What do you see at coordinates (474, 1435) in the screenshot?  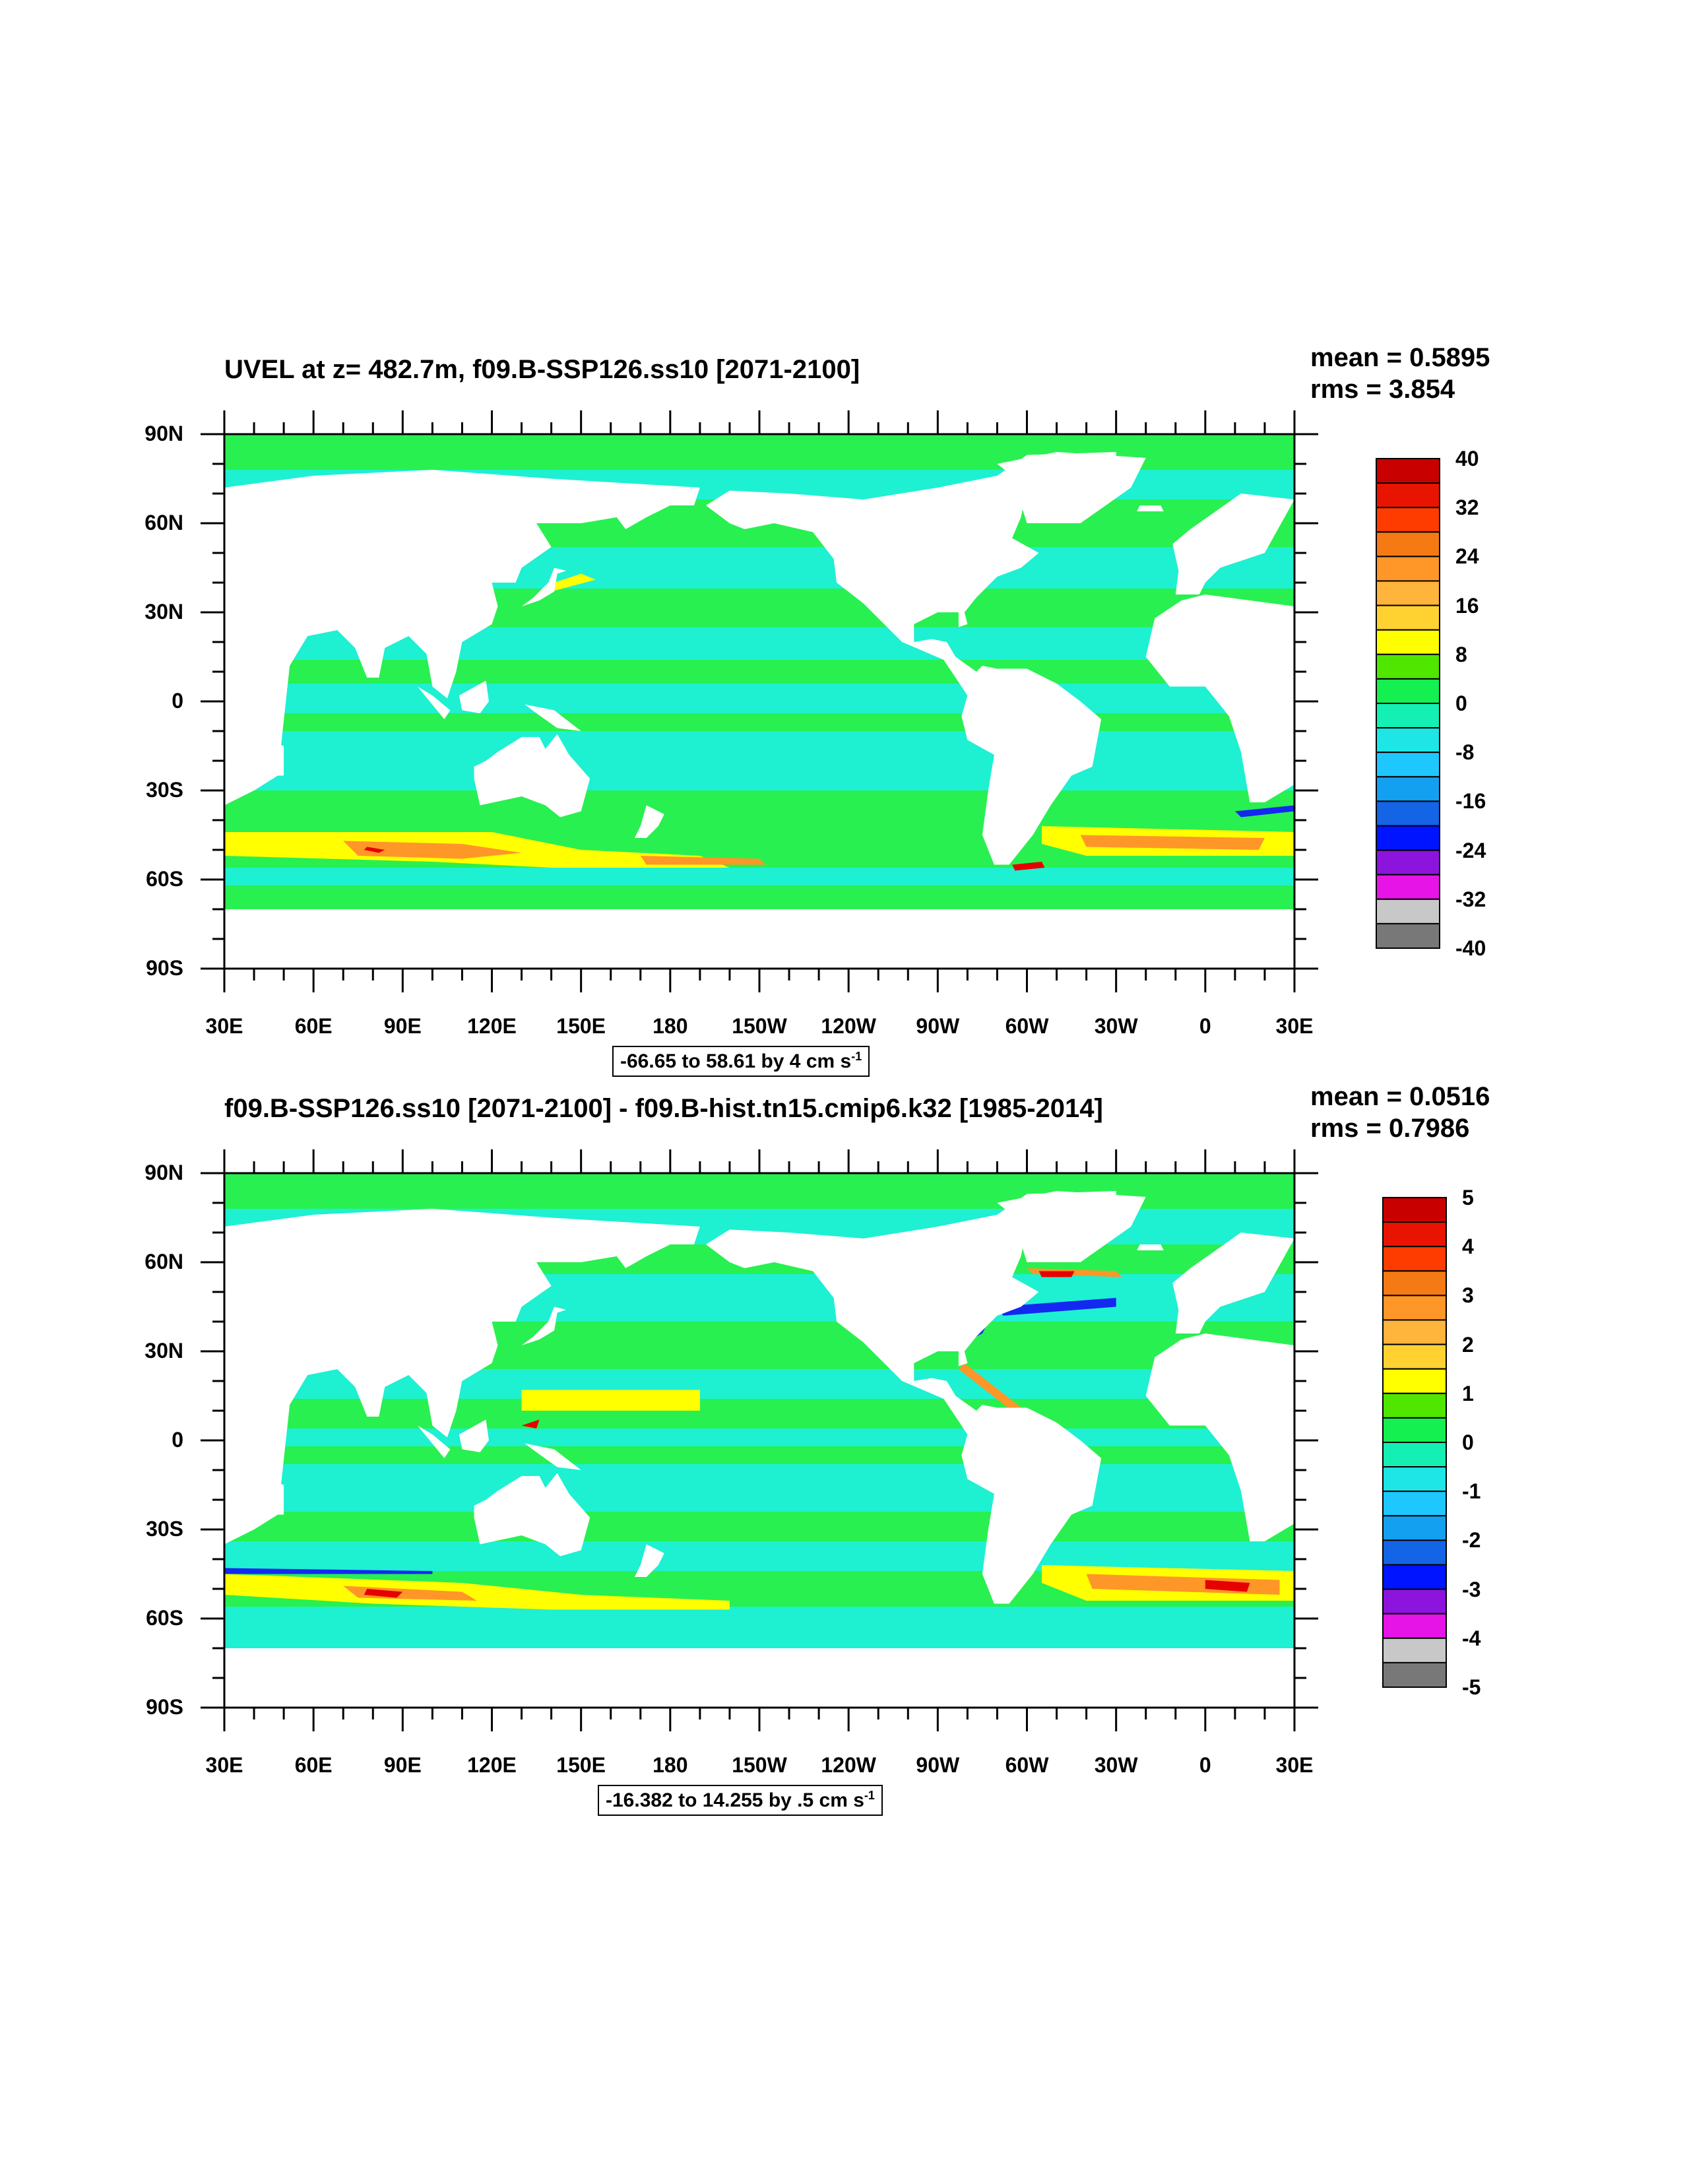 I see `land-indonesia-b` at bounding box center [474, 1435].